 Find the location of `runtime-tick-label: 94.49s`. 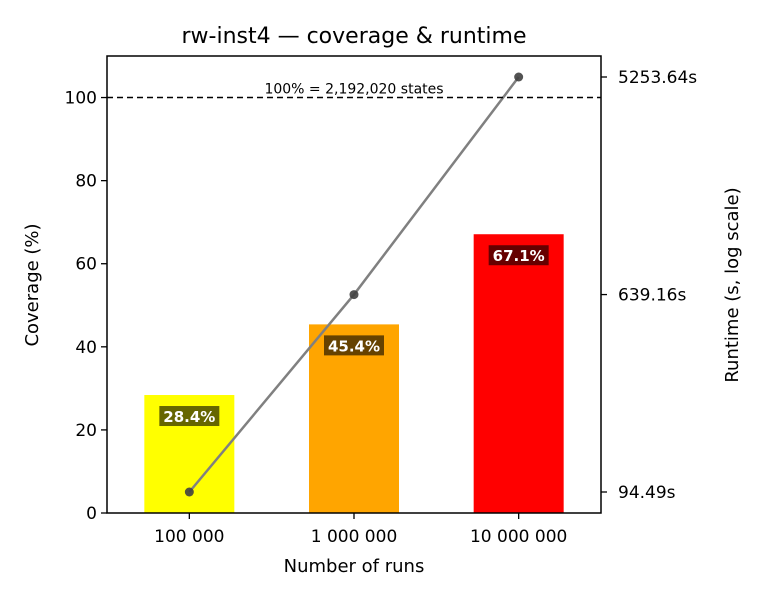

runtime-tick-label: 94.49s is located at coordinates (647, 493).